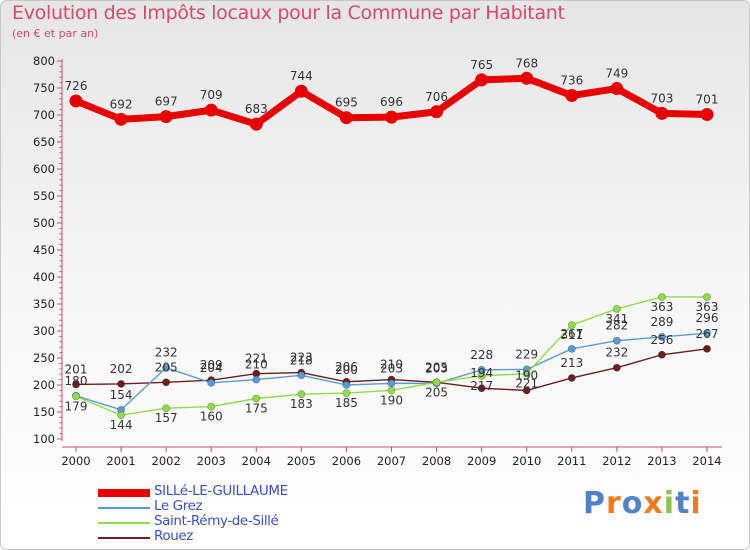 Image resolution: width=750 pixels, height=550 pixels. Describe the element at coordinates (44, 439) in the screenshot. I see `y-tick-label: 100` at that location.